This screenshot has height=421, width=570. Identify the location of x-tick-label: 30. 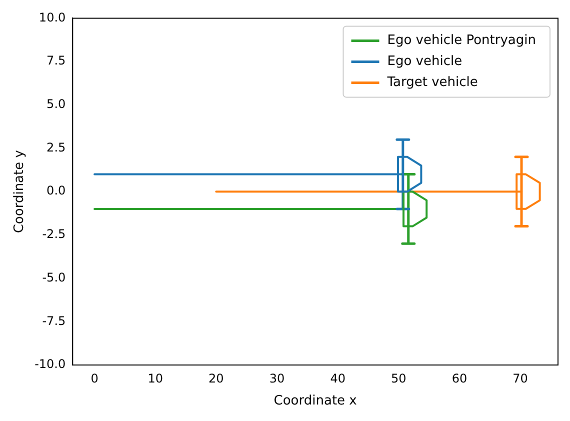
(277, 378).